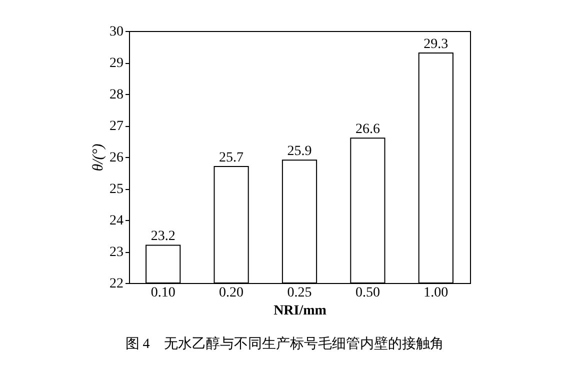 The width and height of the screenshot is (570, 382). What do you see at coordinates (299, 152) in the screenshot?
I see `data-label: 25.9` at bounding box center [299, 152].